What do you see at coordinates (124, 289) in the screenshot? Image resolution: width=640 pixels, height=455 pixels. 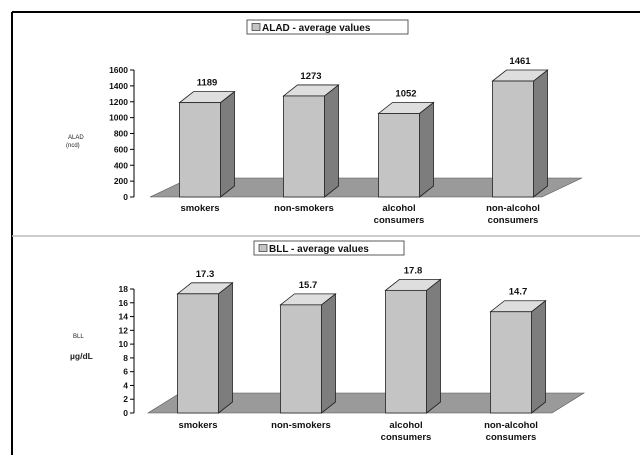 I see `bll-y-tick-label: 18` at bounding box center [124, 289].